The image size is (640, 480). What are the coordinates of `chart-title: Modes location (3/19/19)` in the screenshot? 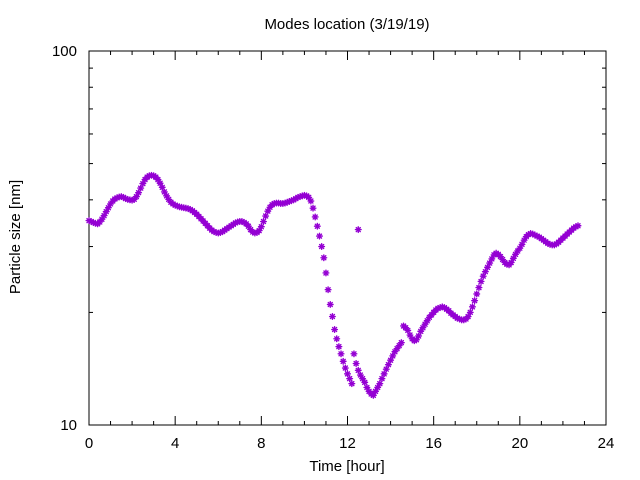 It's located at (346, 24).